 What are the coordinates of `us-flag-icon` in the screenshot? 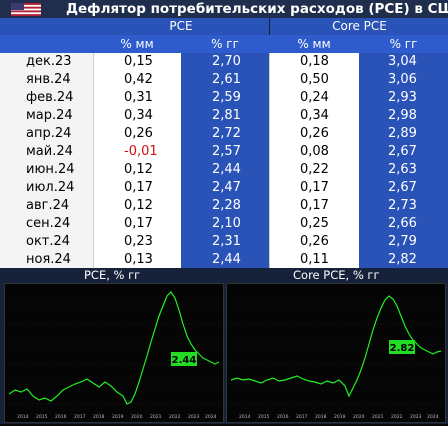 It's located at (26, 9).